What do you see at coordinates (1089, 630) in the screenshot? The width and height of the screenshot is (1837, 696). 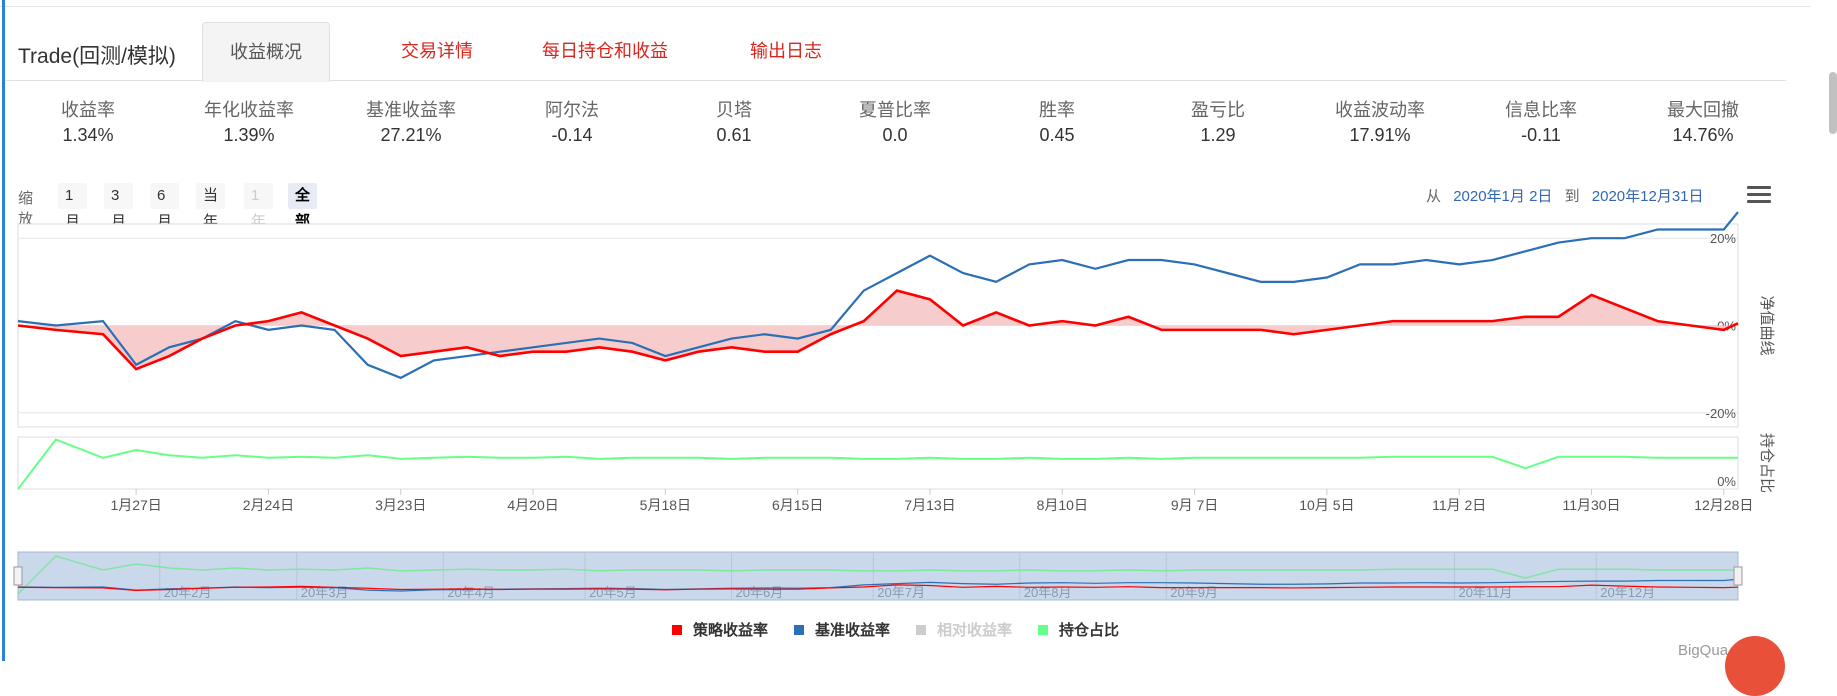 I see `legend-label: 持仓占比` at bounding box center [1089, 630].